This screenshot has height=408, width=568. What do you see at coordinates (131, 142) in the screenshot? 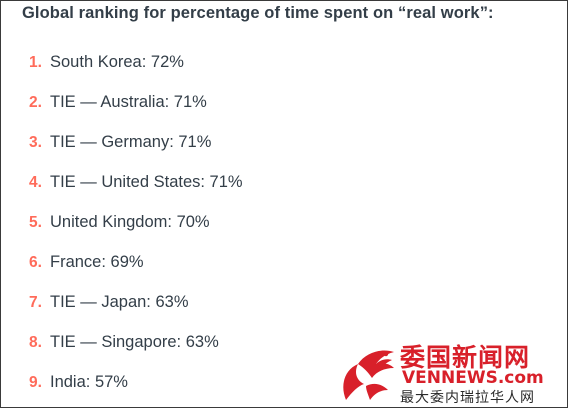
I see `list-item-text: TIE — Germany: 71%` at bounding box center [131, 142].